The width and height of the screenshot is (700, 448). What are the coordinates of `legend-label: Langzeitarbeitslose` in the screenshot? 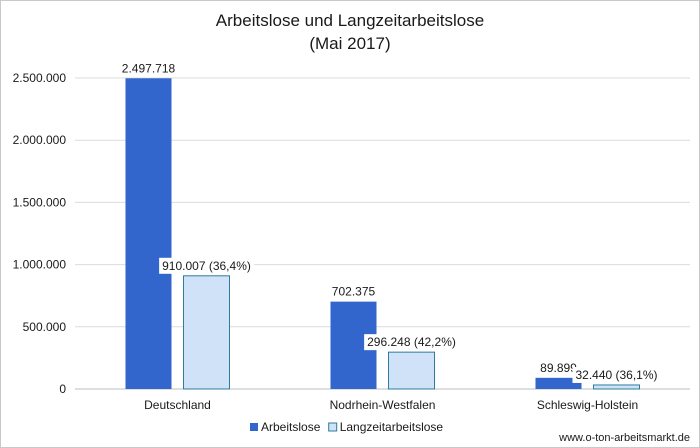 It's located at (392, 427).